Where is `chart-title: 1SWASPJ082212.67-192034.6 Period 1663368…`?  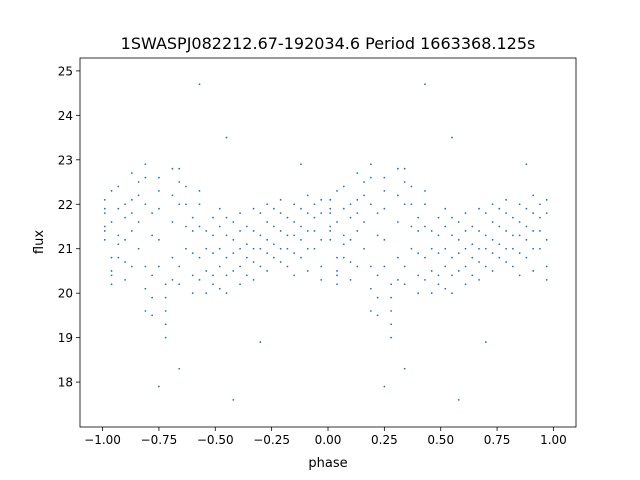 chart-title: 1SWASPJ082212.67-192034.6 Period 1663368… is located at coordinates (328, 43).